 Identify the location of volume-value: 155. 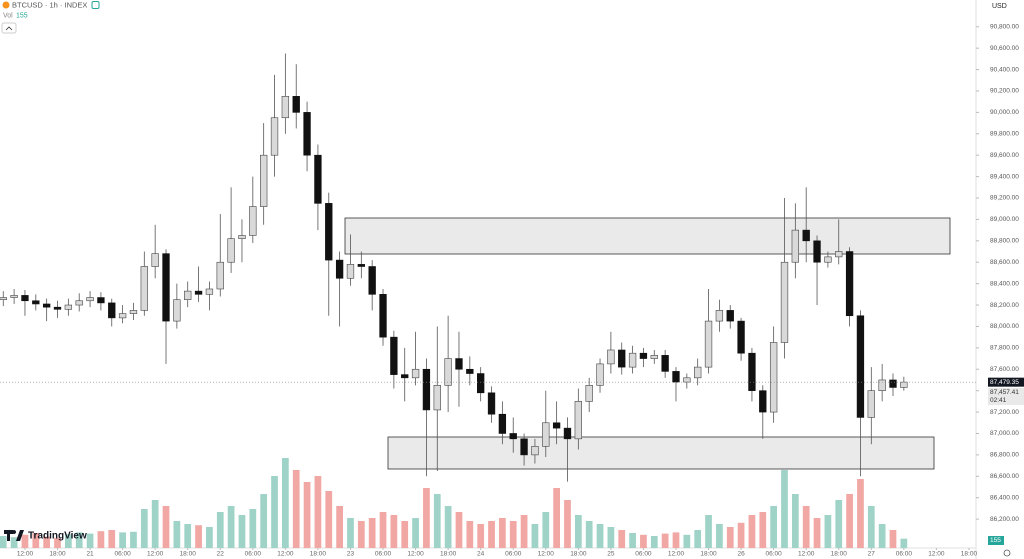
(22, 15).